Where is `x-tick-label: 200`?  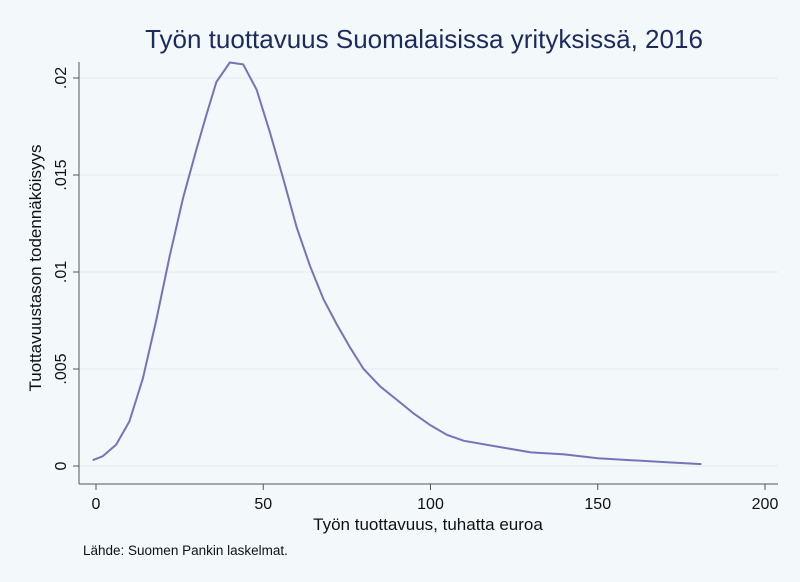 x-tick-label: 200 is located at coordinates (765, 504).